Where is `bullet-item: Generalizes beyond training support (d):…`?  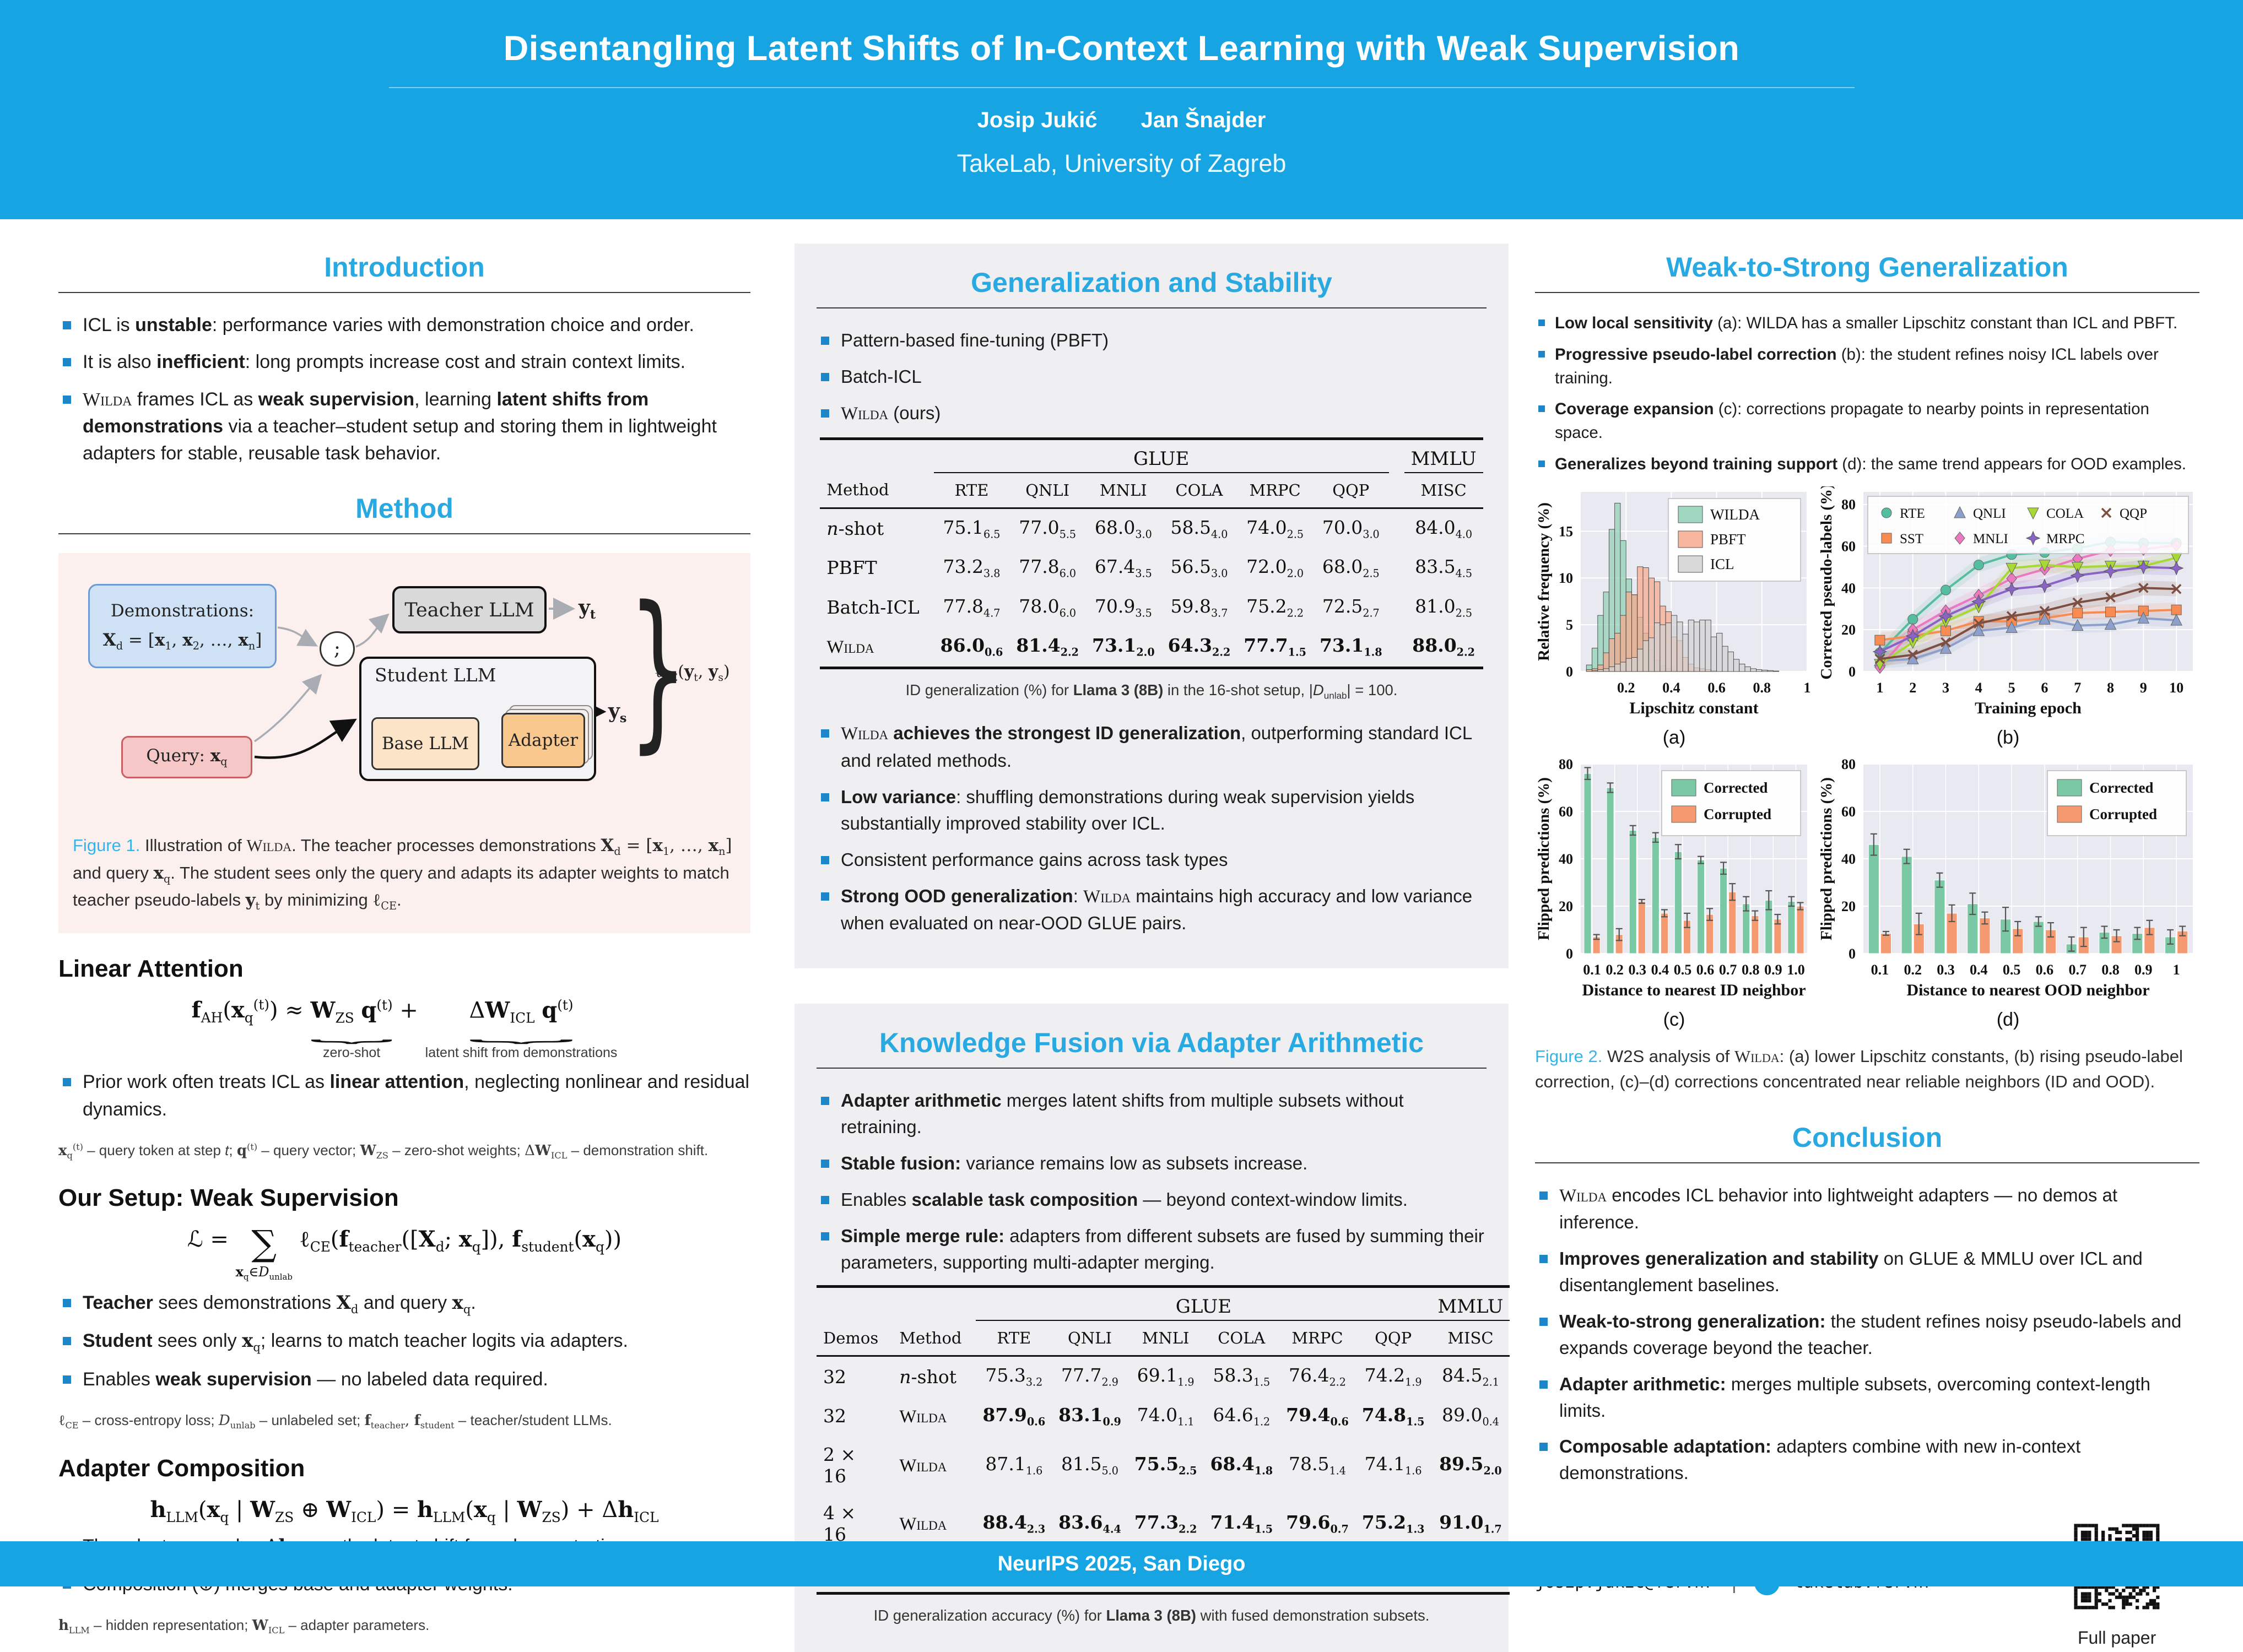
bullet-item: Generalizes beyond training support (d):… is located at coordinates (1867, 464).